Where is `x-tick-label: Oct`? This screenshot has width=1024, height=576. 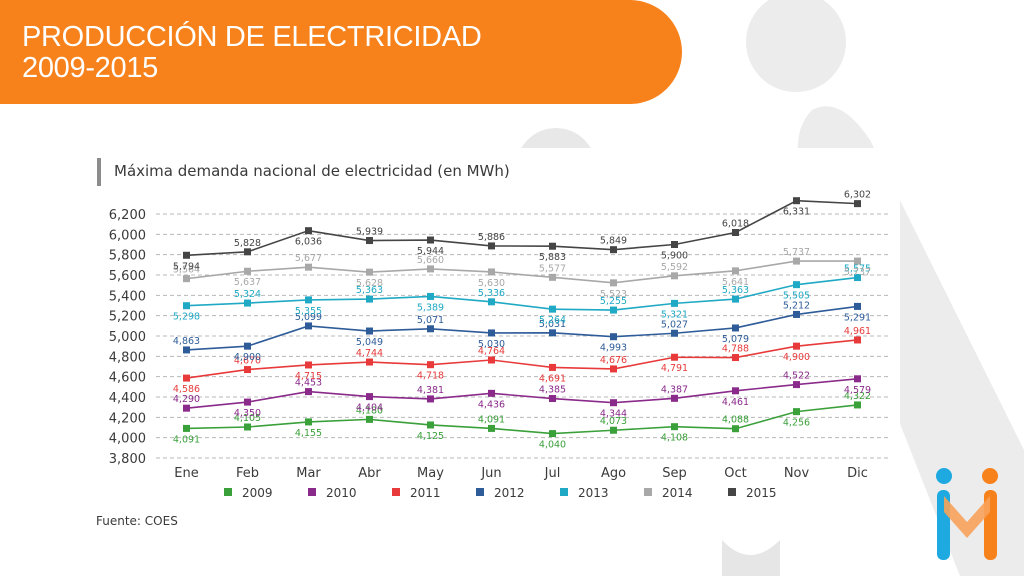
x-tick-label: Oct is located at coordinates (735, 473).